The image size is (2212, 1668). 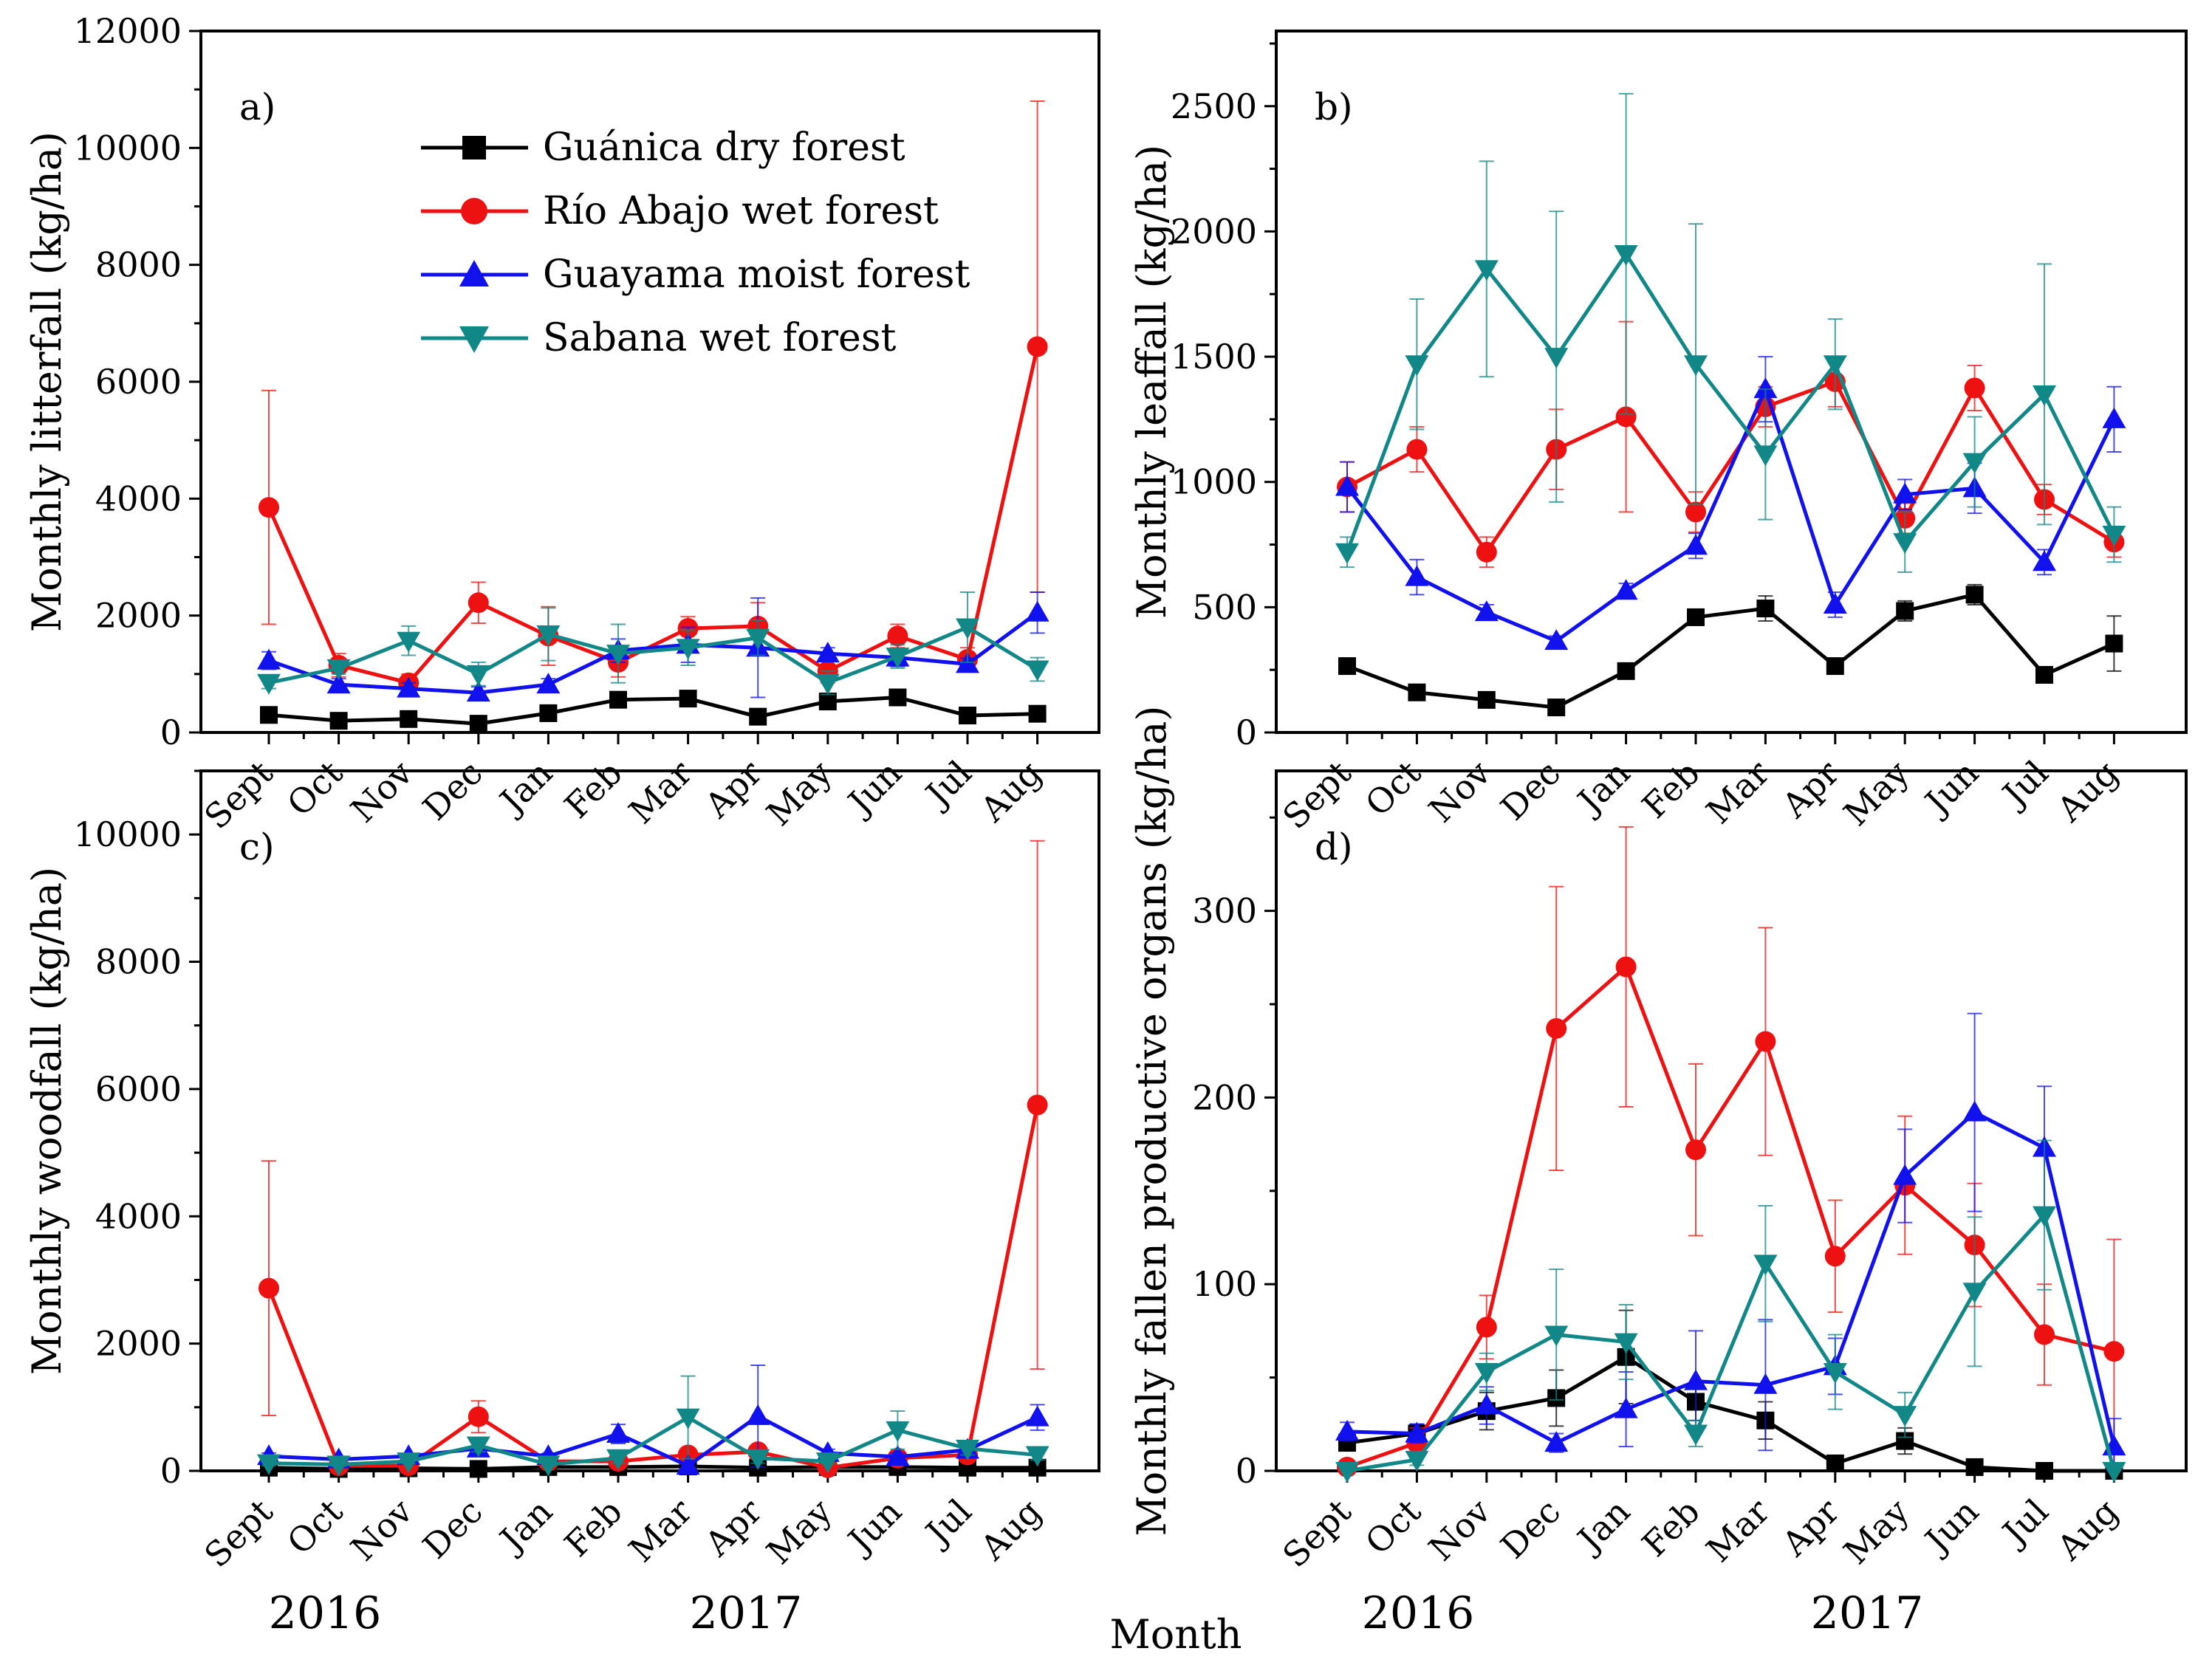 I want to click on legend-label: Sabana wet forest, so click(x=720, y=338).